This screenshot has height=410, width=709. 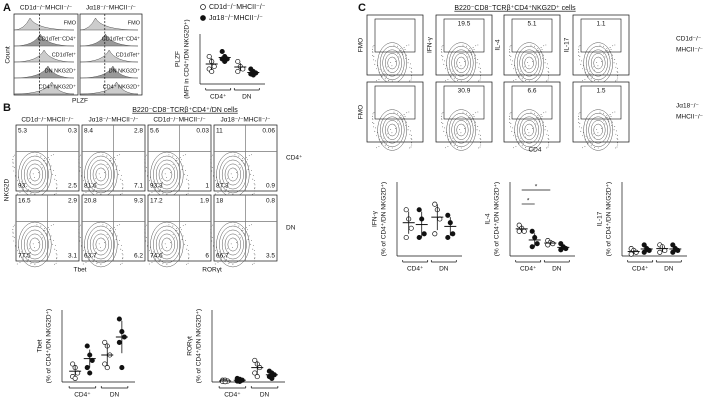 I want to click on y-axis-subtitle: (MFI in CD4⁺/DN NKG2D⁺), so click(x=187, y=58).